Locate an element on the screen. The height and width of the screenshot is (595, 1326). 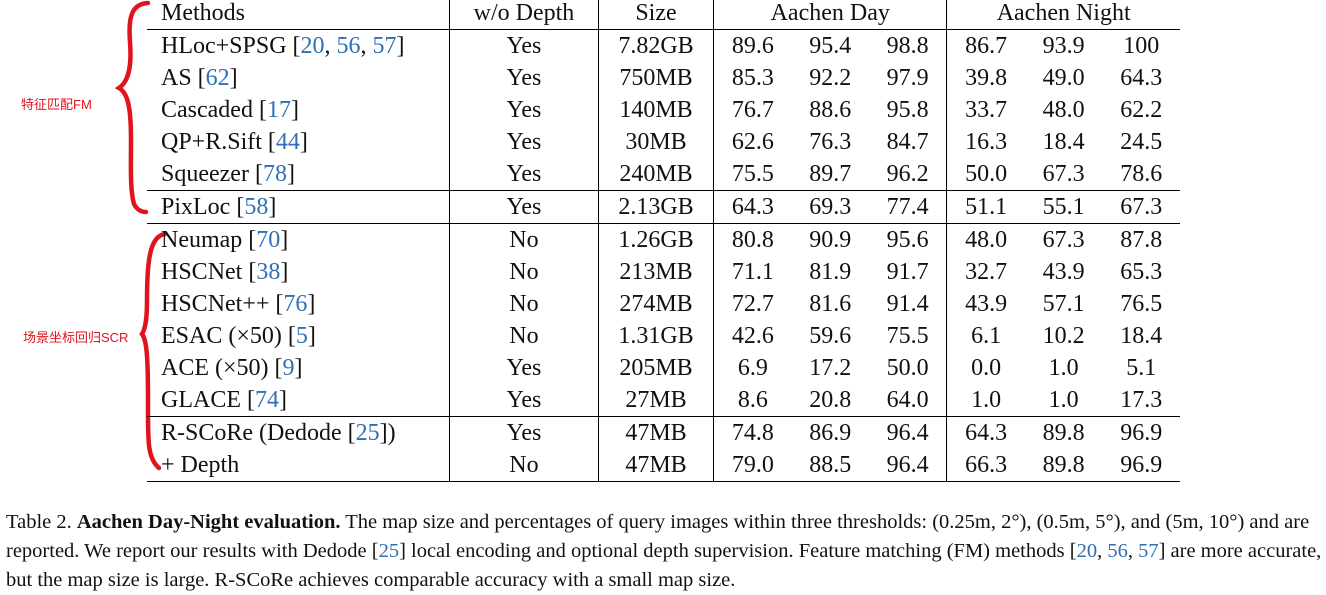
day-value-cell: 6.9 is located at coordinates (752, 368).